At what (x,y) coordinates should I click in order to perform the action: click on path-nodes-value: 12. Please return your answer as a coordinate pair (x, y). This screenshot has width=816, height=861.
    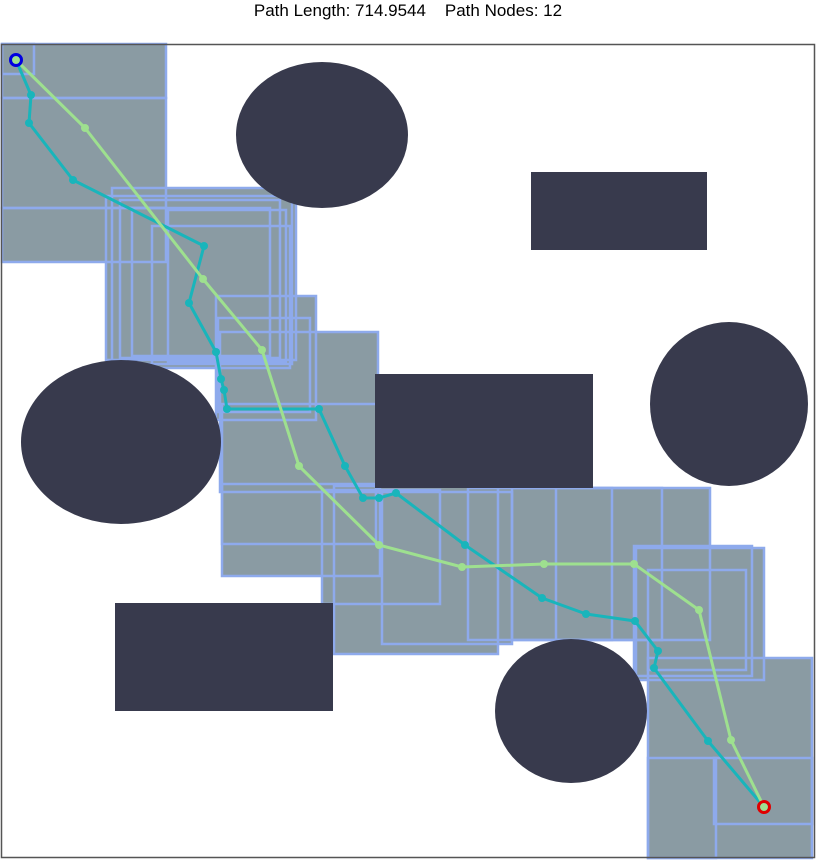
    Looking at the image, I should click on (553, 10).